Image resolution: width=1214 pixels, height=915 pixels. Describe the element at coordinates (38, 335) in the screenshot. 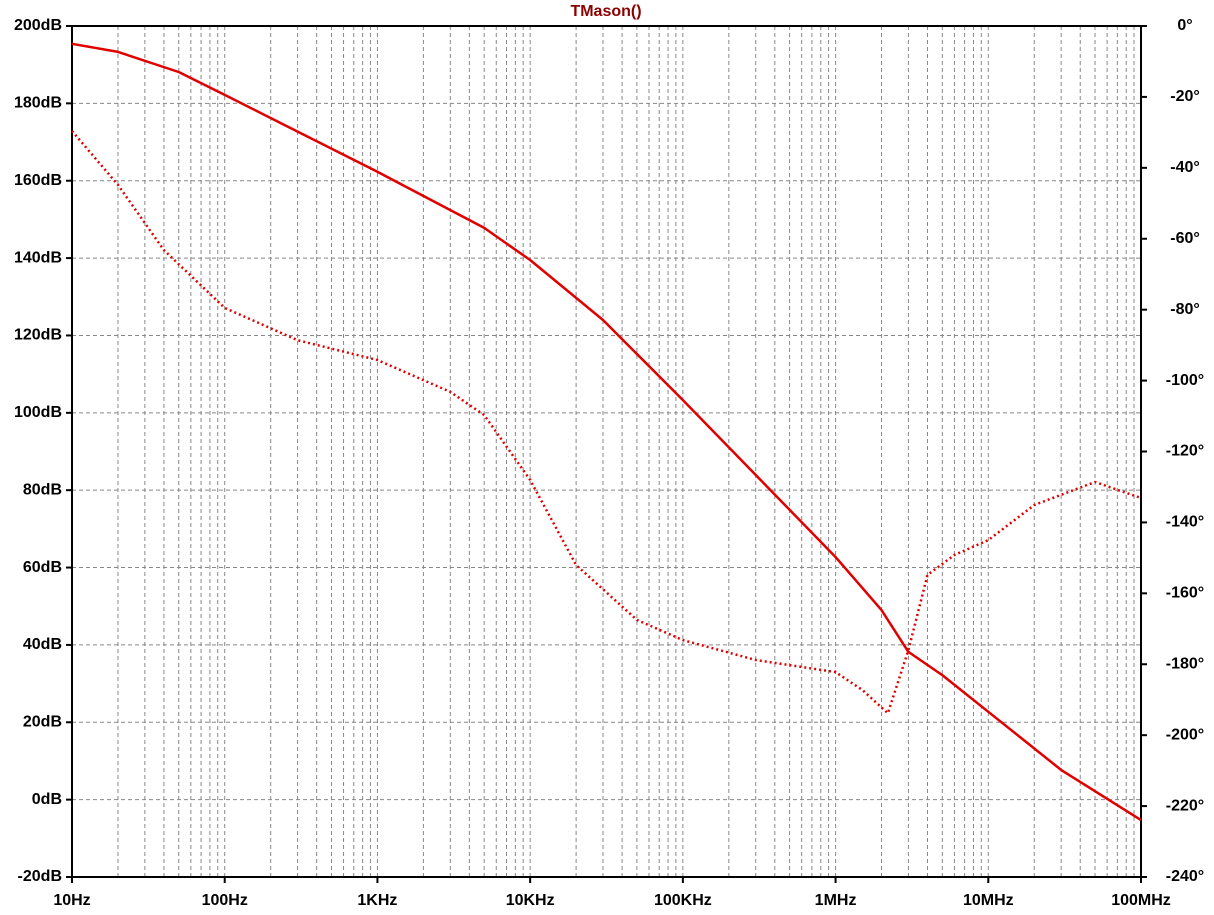

I see `y-tick-label: 120dB` at that location.